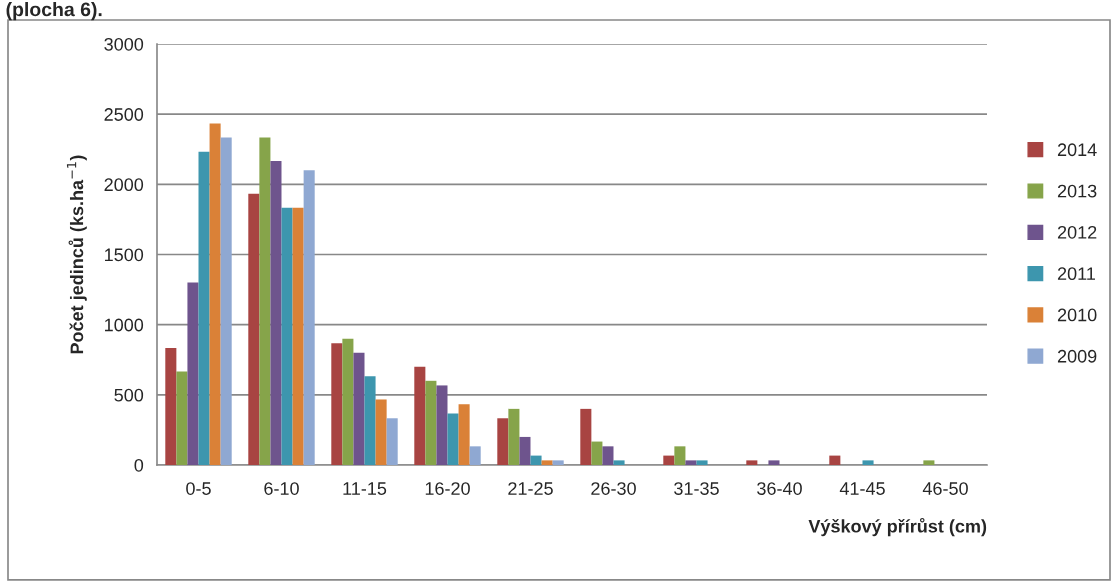  I want to click on y-tick-label: 1500, so click(124, 255).